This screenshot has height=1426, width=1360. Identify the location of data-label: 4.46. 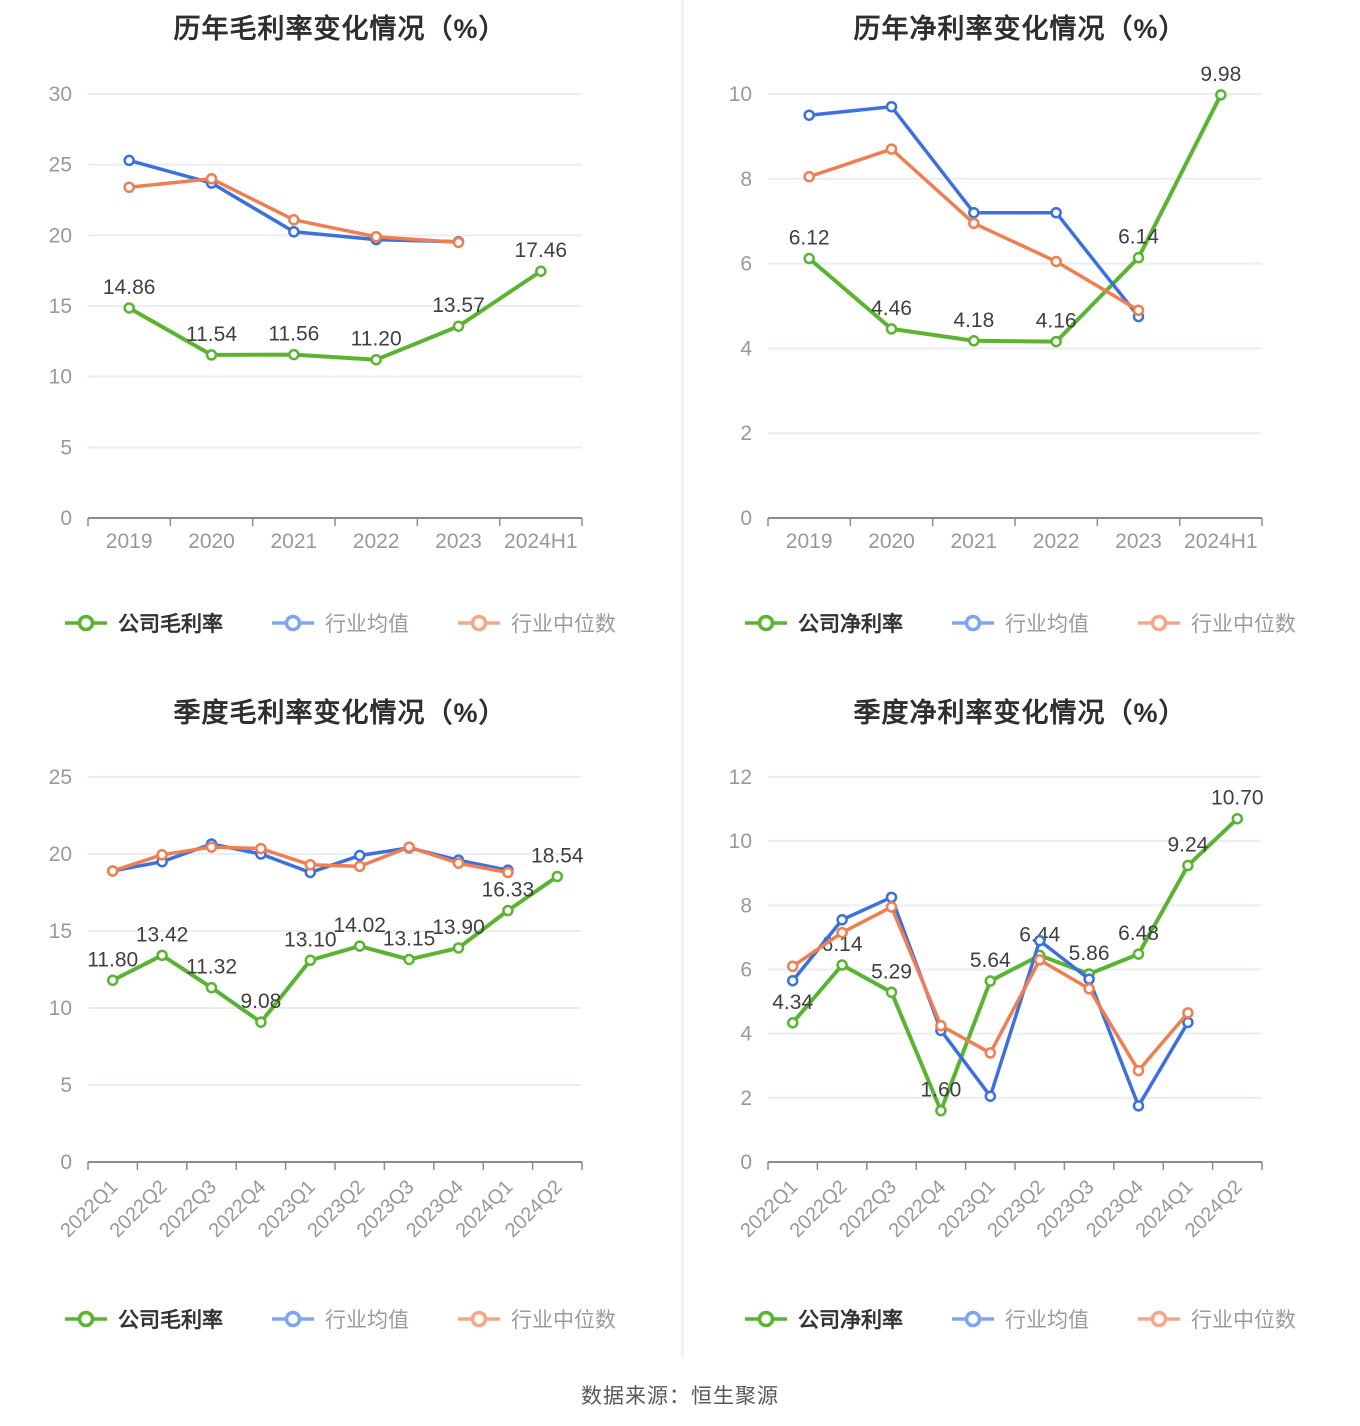
(891, 308).